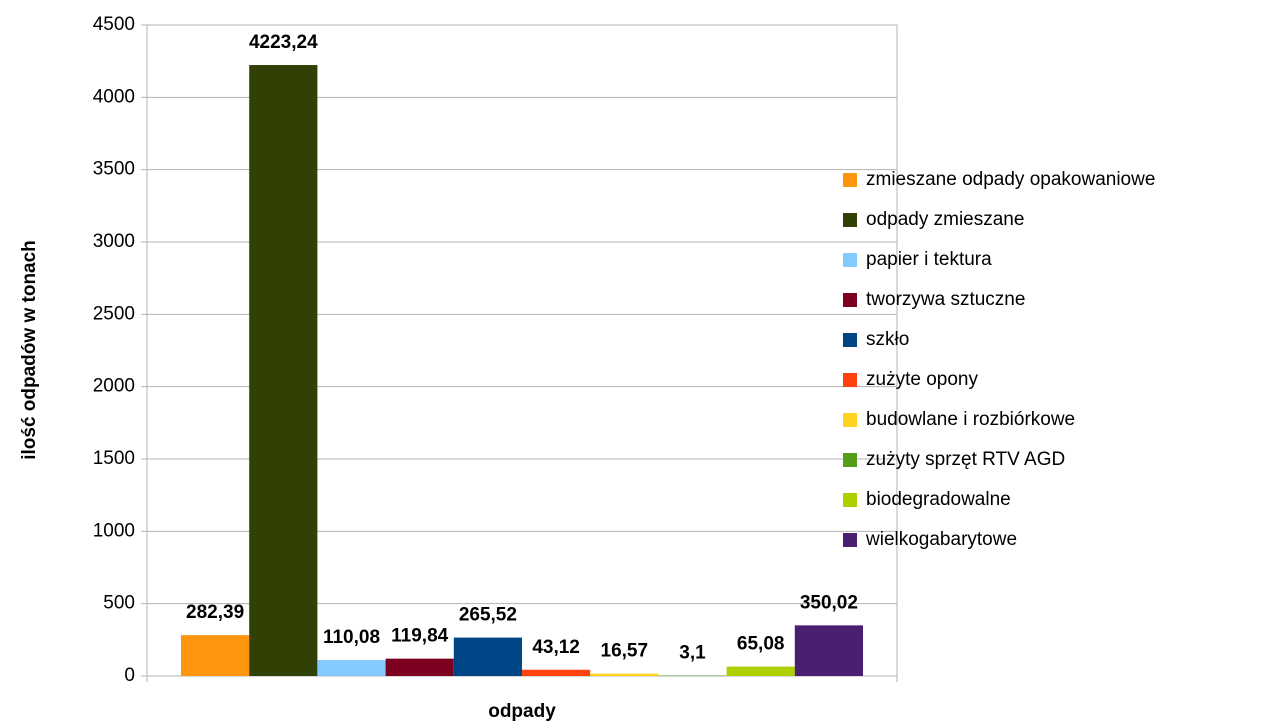  I want to click on legend-label: biodegradowalne, so click(938, 499).